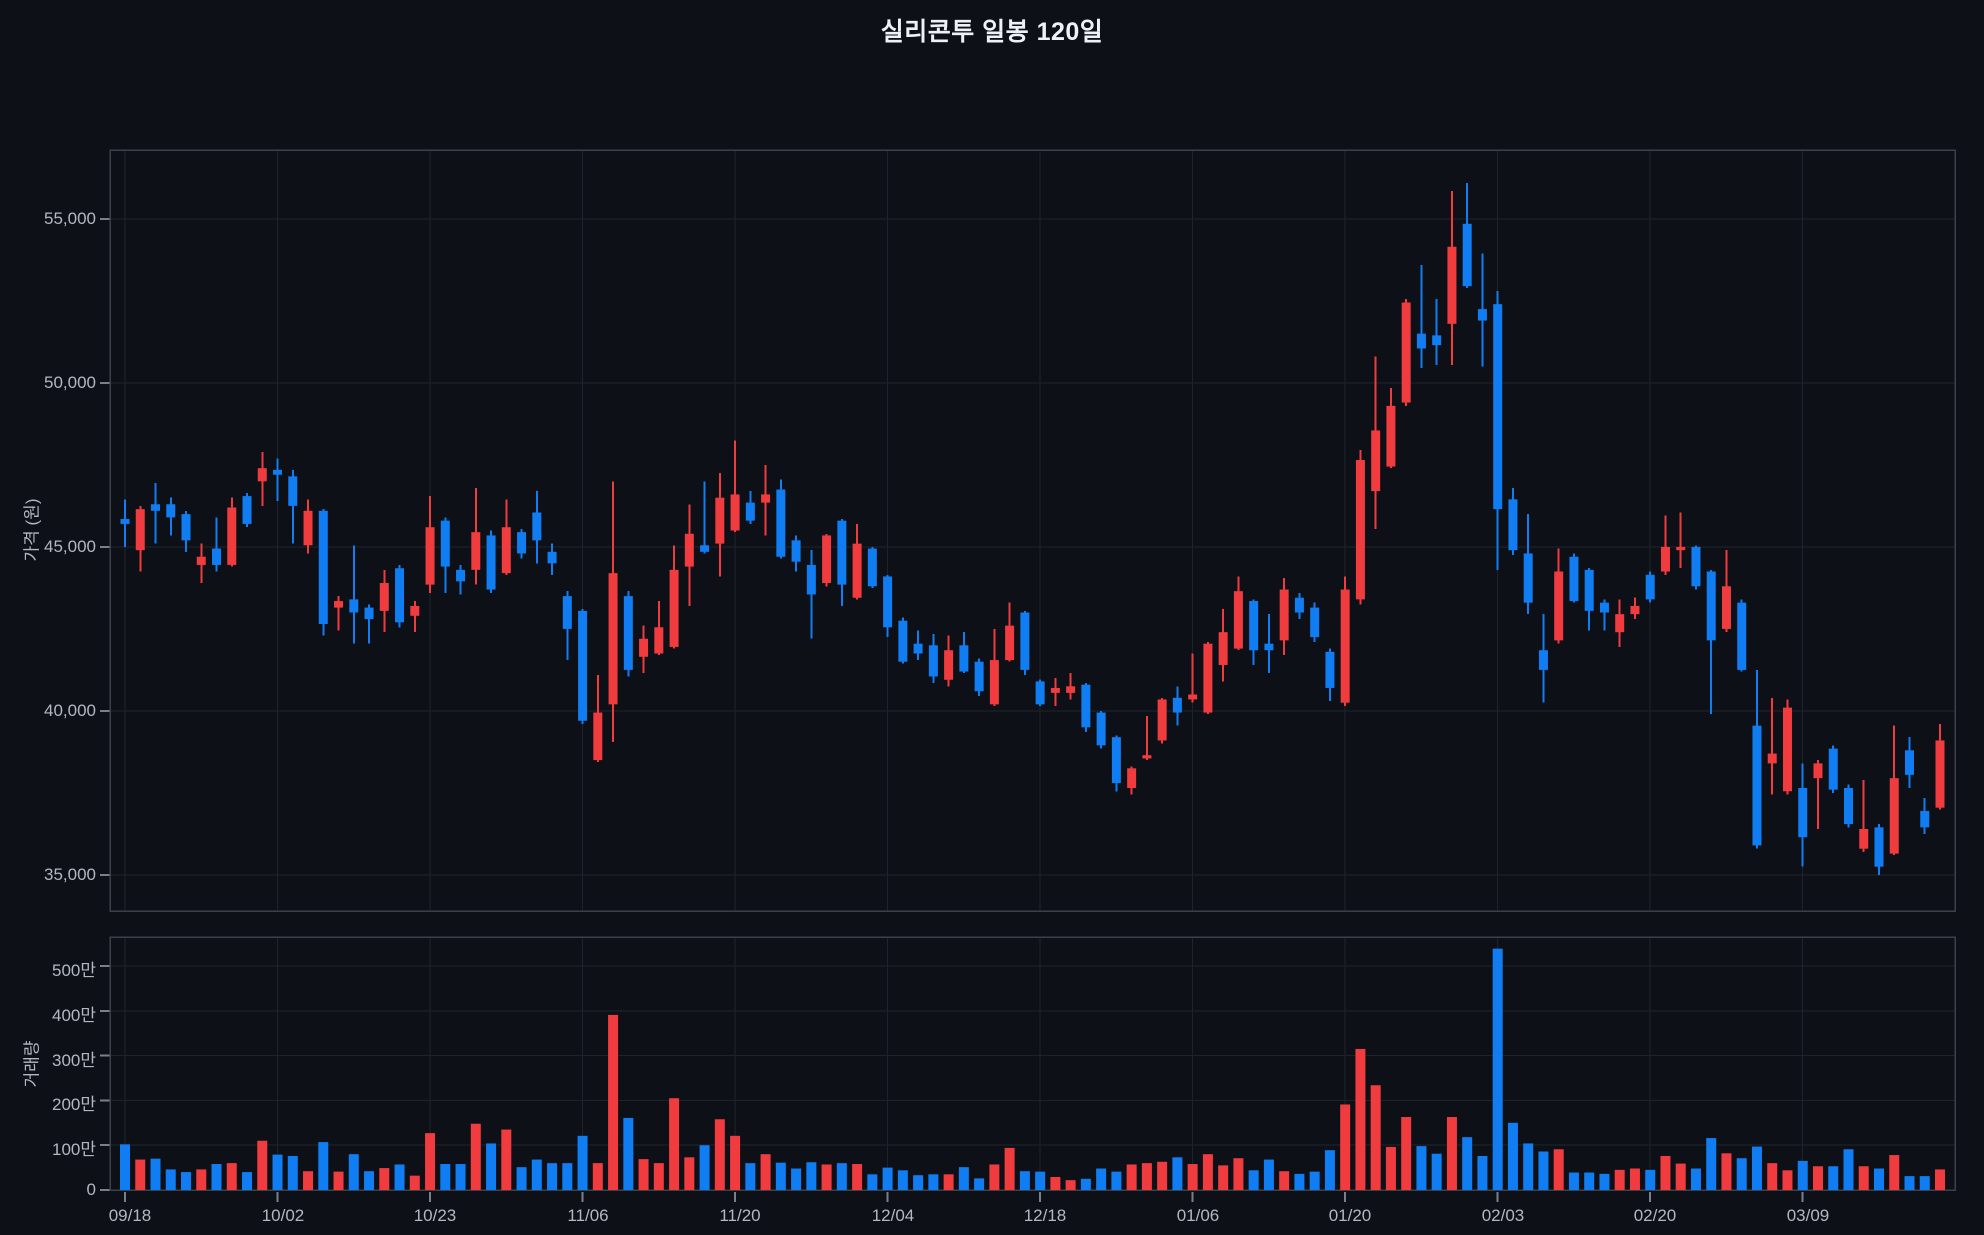  Describe the element at coordinates (1350, 1215) in the screenshot. I see `x-label-0120: 01/20` at that location.